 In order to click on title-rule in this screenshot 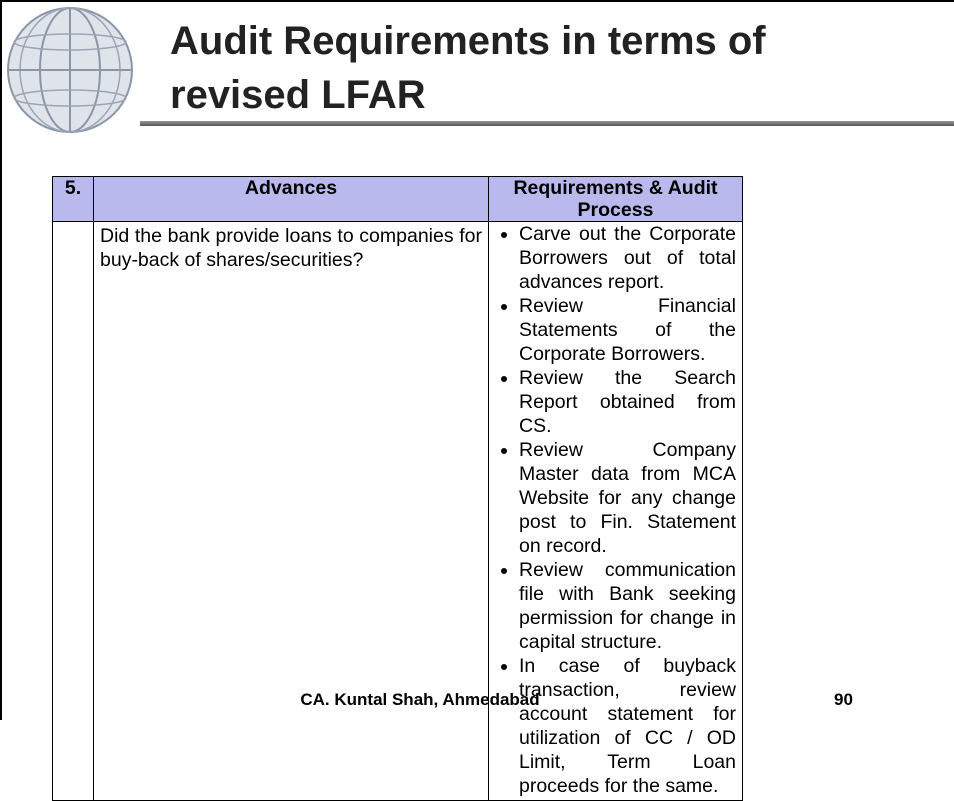, I will do `click(547, 123)`.